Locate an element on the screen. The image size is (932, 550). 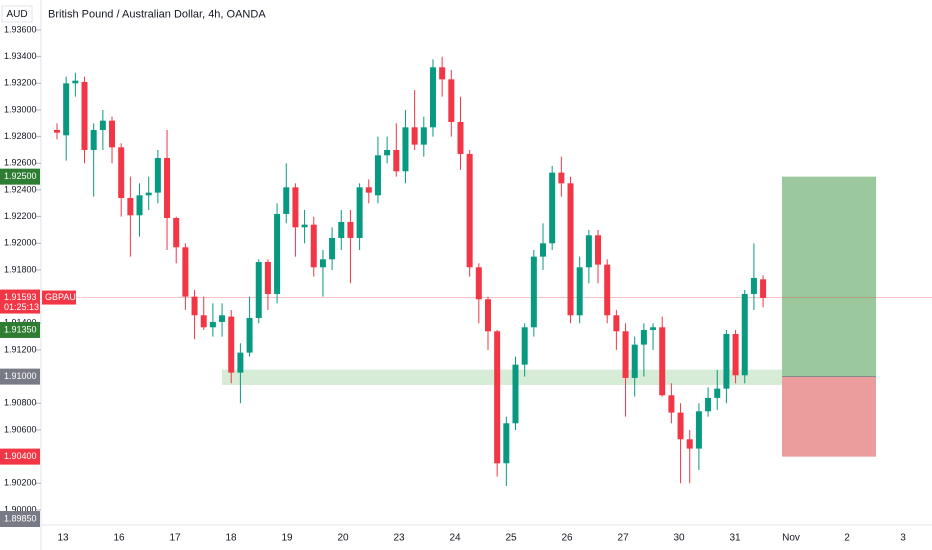
y-tick-label: 1.90000 is located at coordinates (20, 509).